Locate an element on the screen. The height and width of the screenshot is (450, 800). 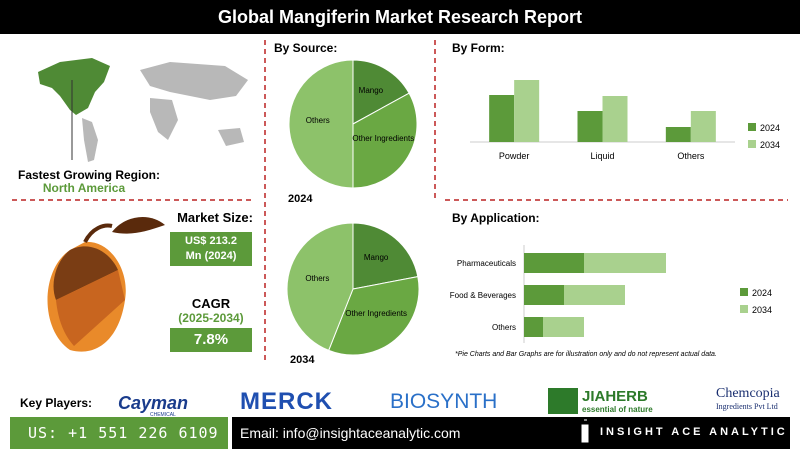
phone-box is located at coordinates (119, 433).